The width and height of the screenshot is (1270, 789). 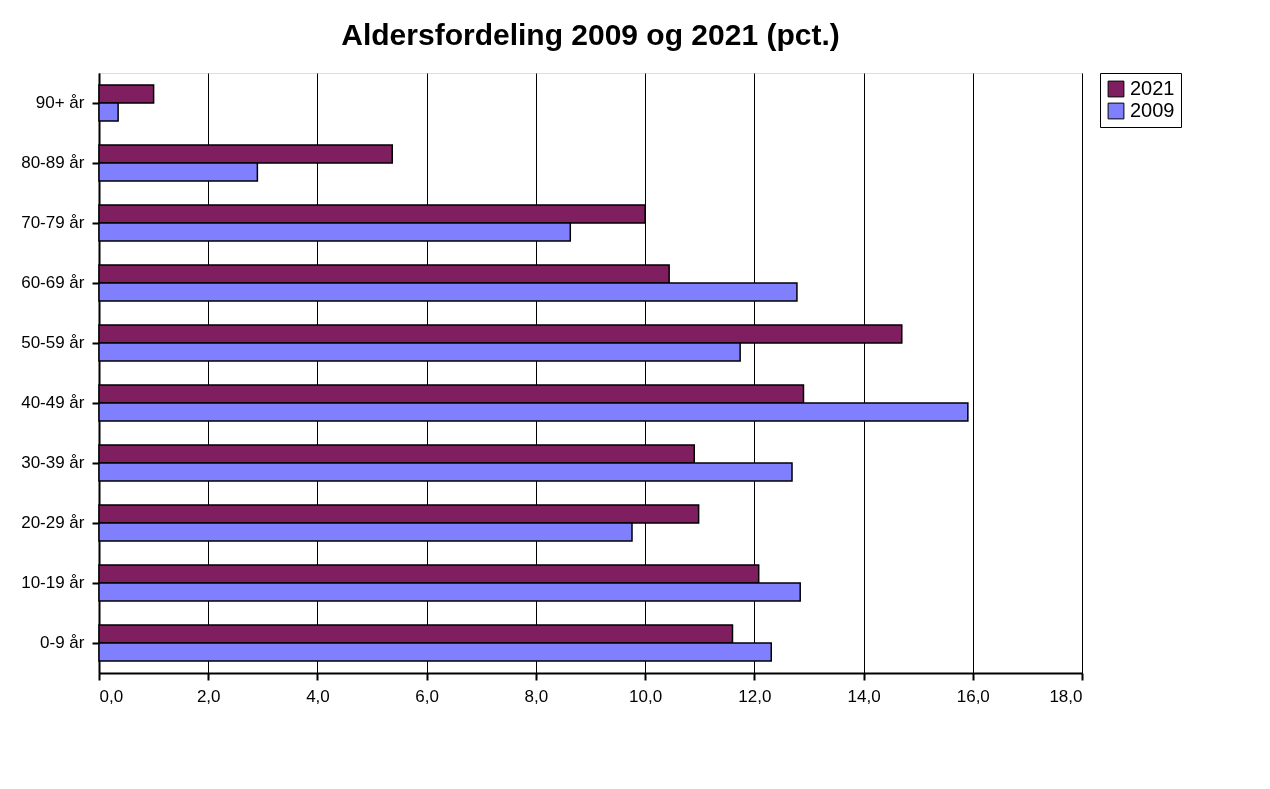 What do you see at coordinates (53, 342) in the screenshot?
I see `y-tick-label: 50-59 år` at bounding box center [53, 342].